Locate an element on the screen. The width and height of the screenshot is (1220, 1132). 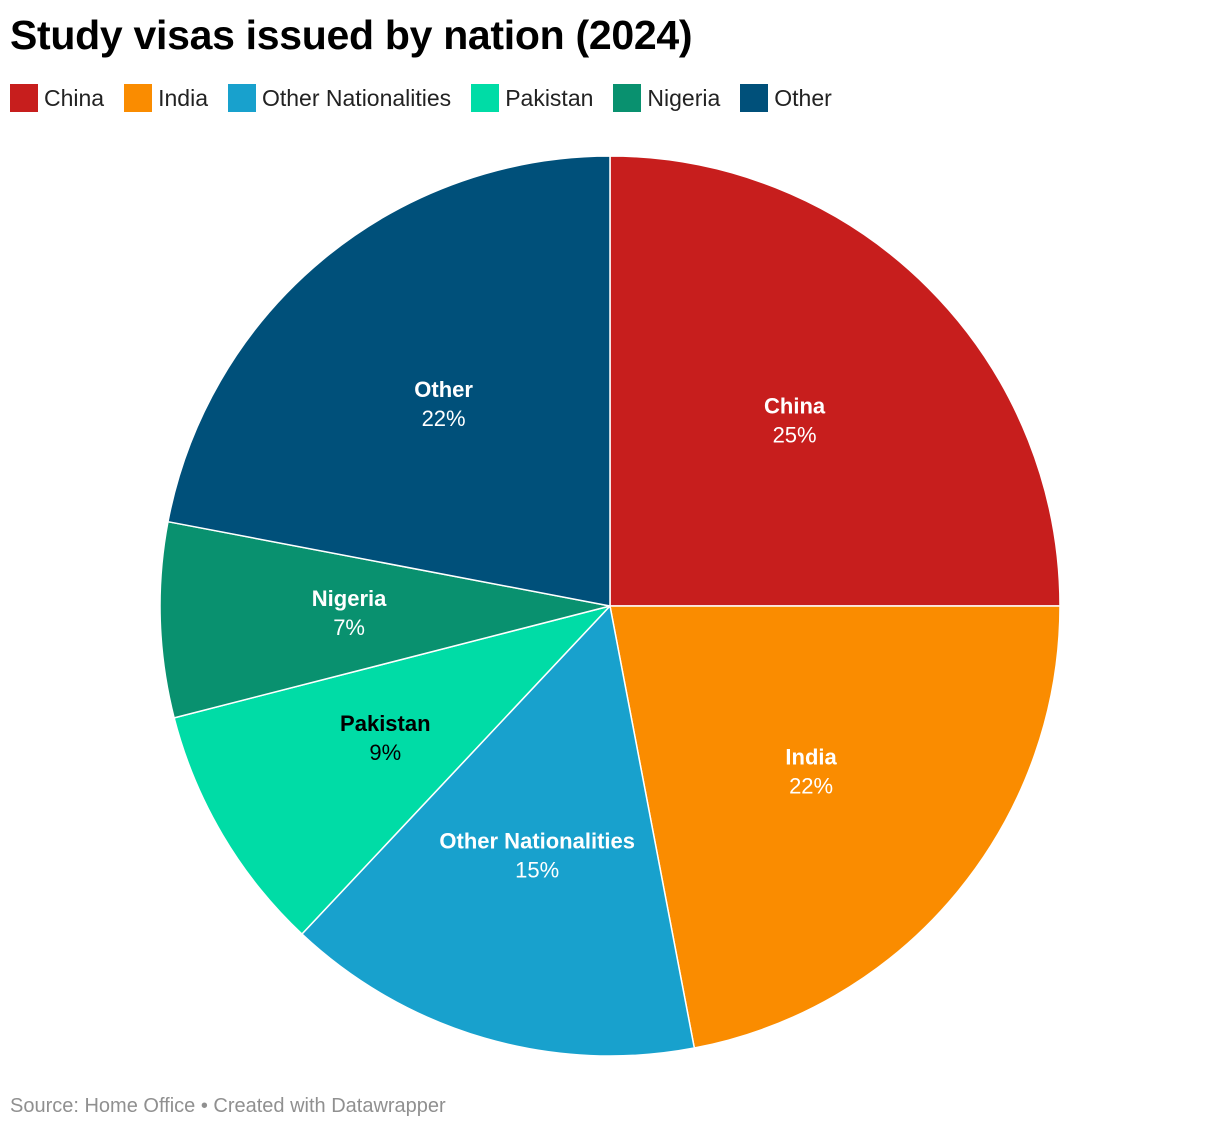
slice-value-nigeria: 7% is located at coordinates (349, 627).